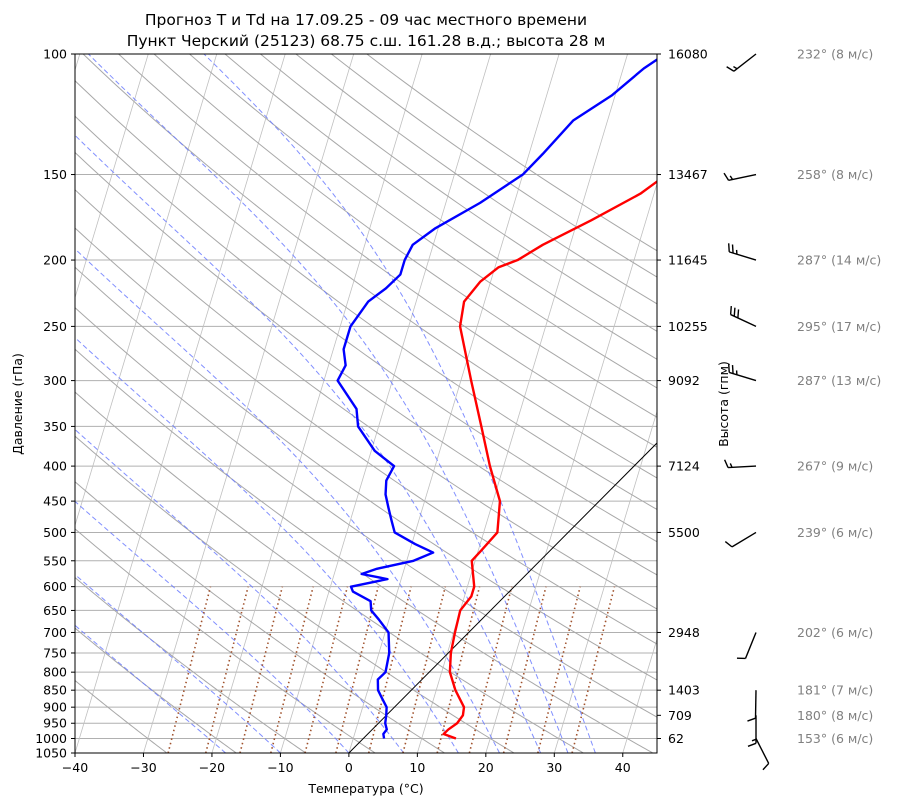 The width and height of the screenshot is (900, 806). I want to click on height-tick-label: 9092, so click(684, 380).